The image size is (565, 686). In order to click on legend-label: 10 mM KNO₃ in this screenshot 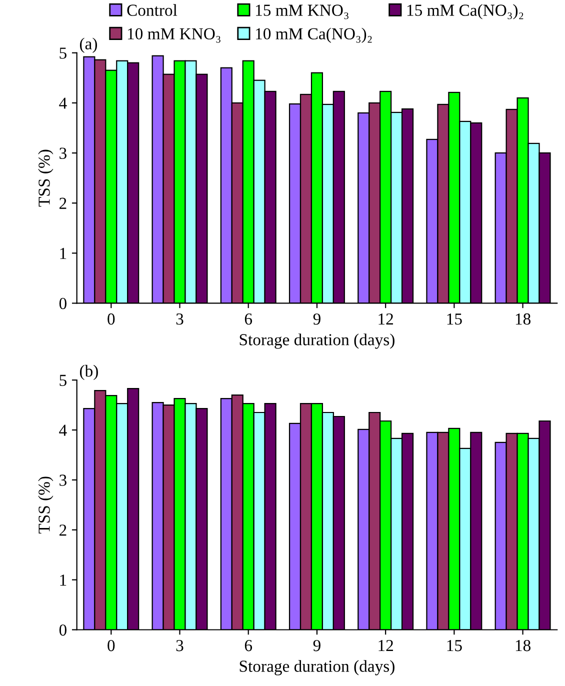, I will do `click(174, 35)`.